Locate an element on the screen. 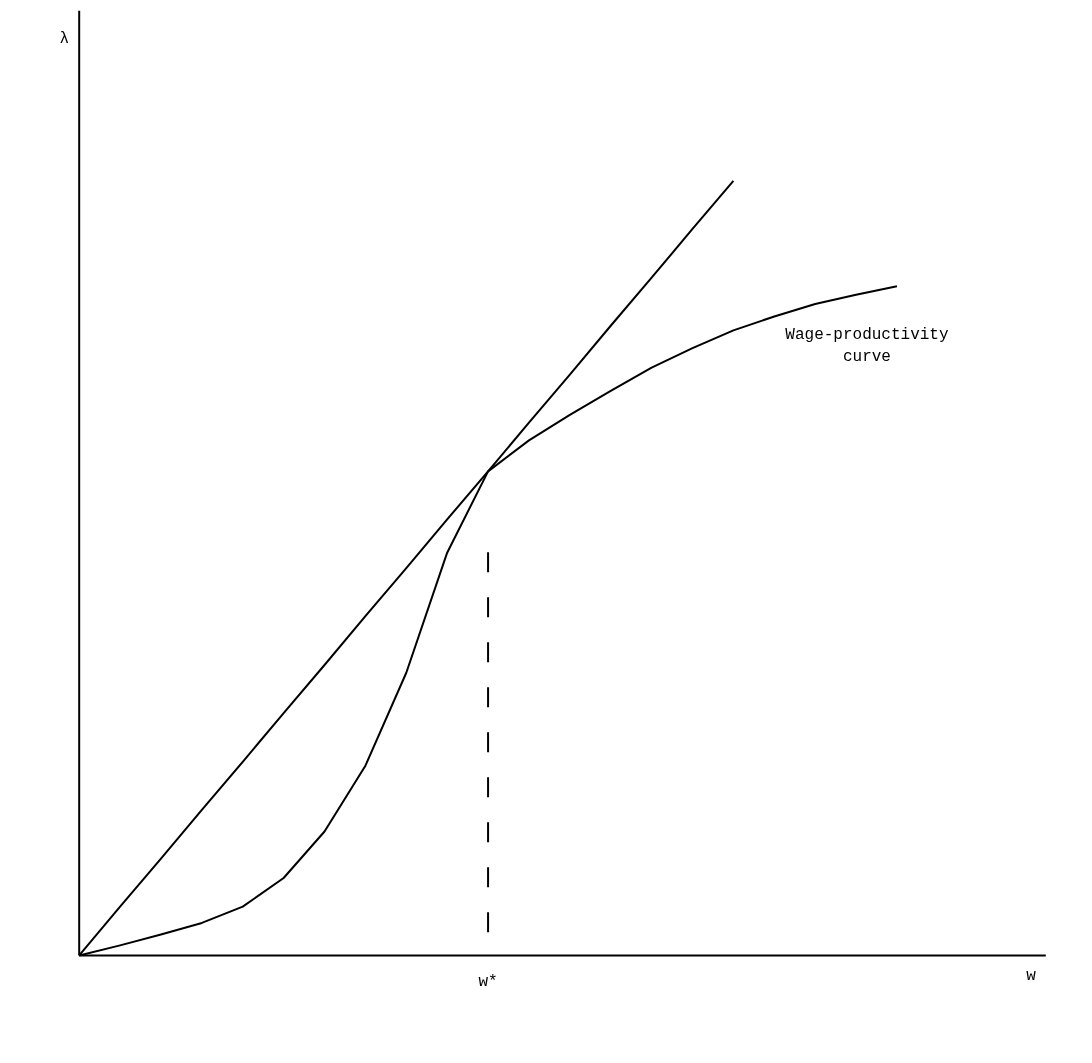 This screenshot has height=1063, width=1092. text: w* is located at coordinates (488, 982).